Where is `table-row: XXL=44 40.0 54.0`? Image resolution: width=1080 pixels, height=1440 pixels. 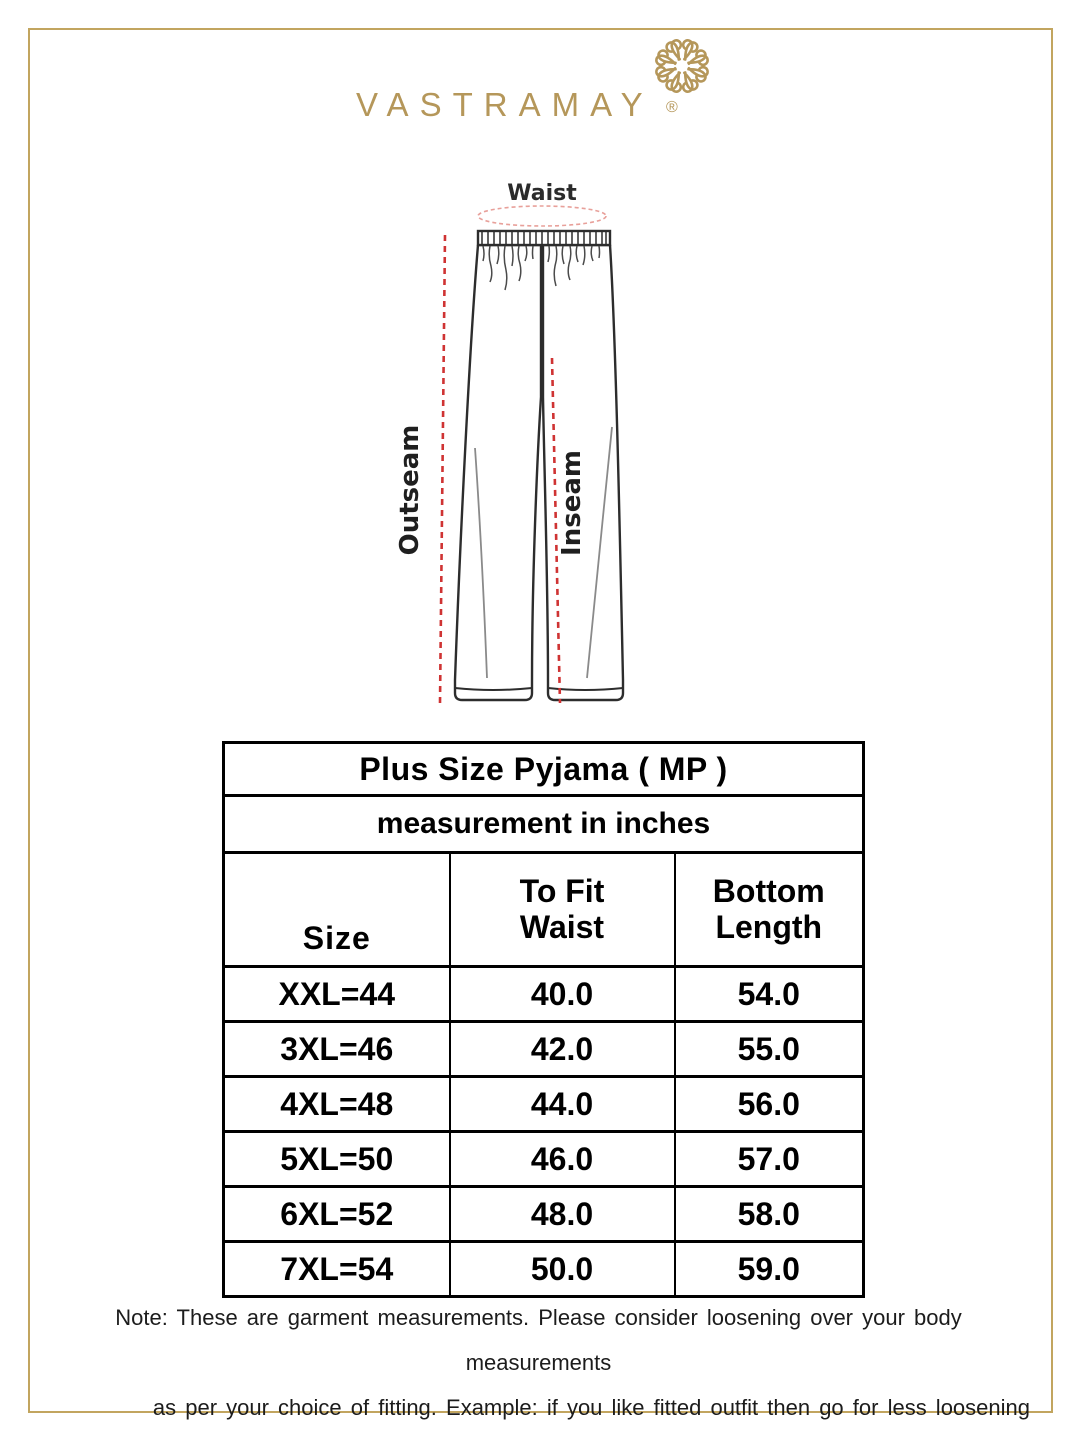 table-row: XXL=44 40.0 54.0 is located at coordinates (543, 994).